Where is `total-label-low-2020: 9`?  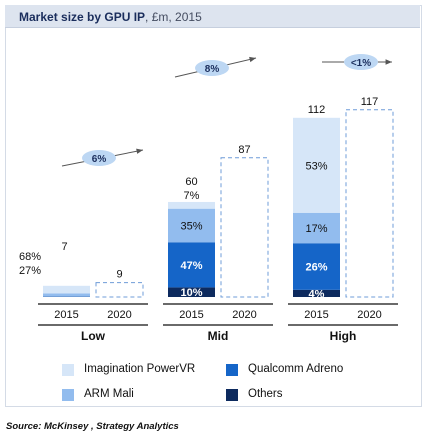 total-label-low-2020: 9 is located at coordinates (119, 275).